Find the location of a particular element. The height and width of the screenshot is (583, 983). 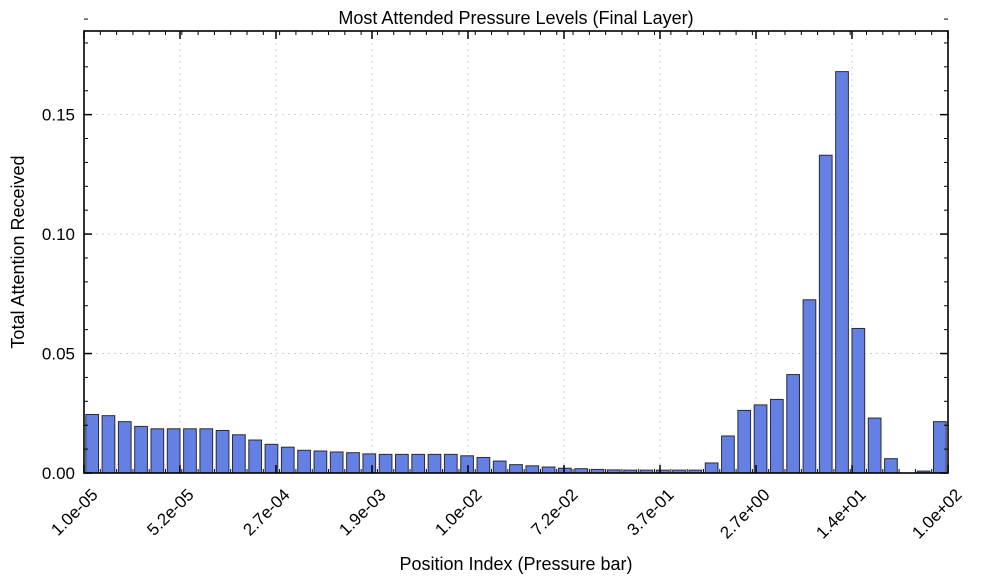

x-axis-label: Position Index (Pressure bar) is located at coordinates (515, 564).